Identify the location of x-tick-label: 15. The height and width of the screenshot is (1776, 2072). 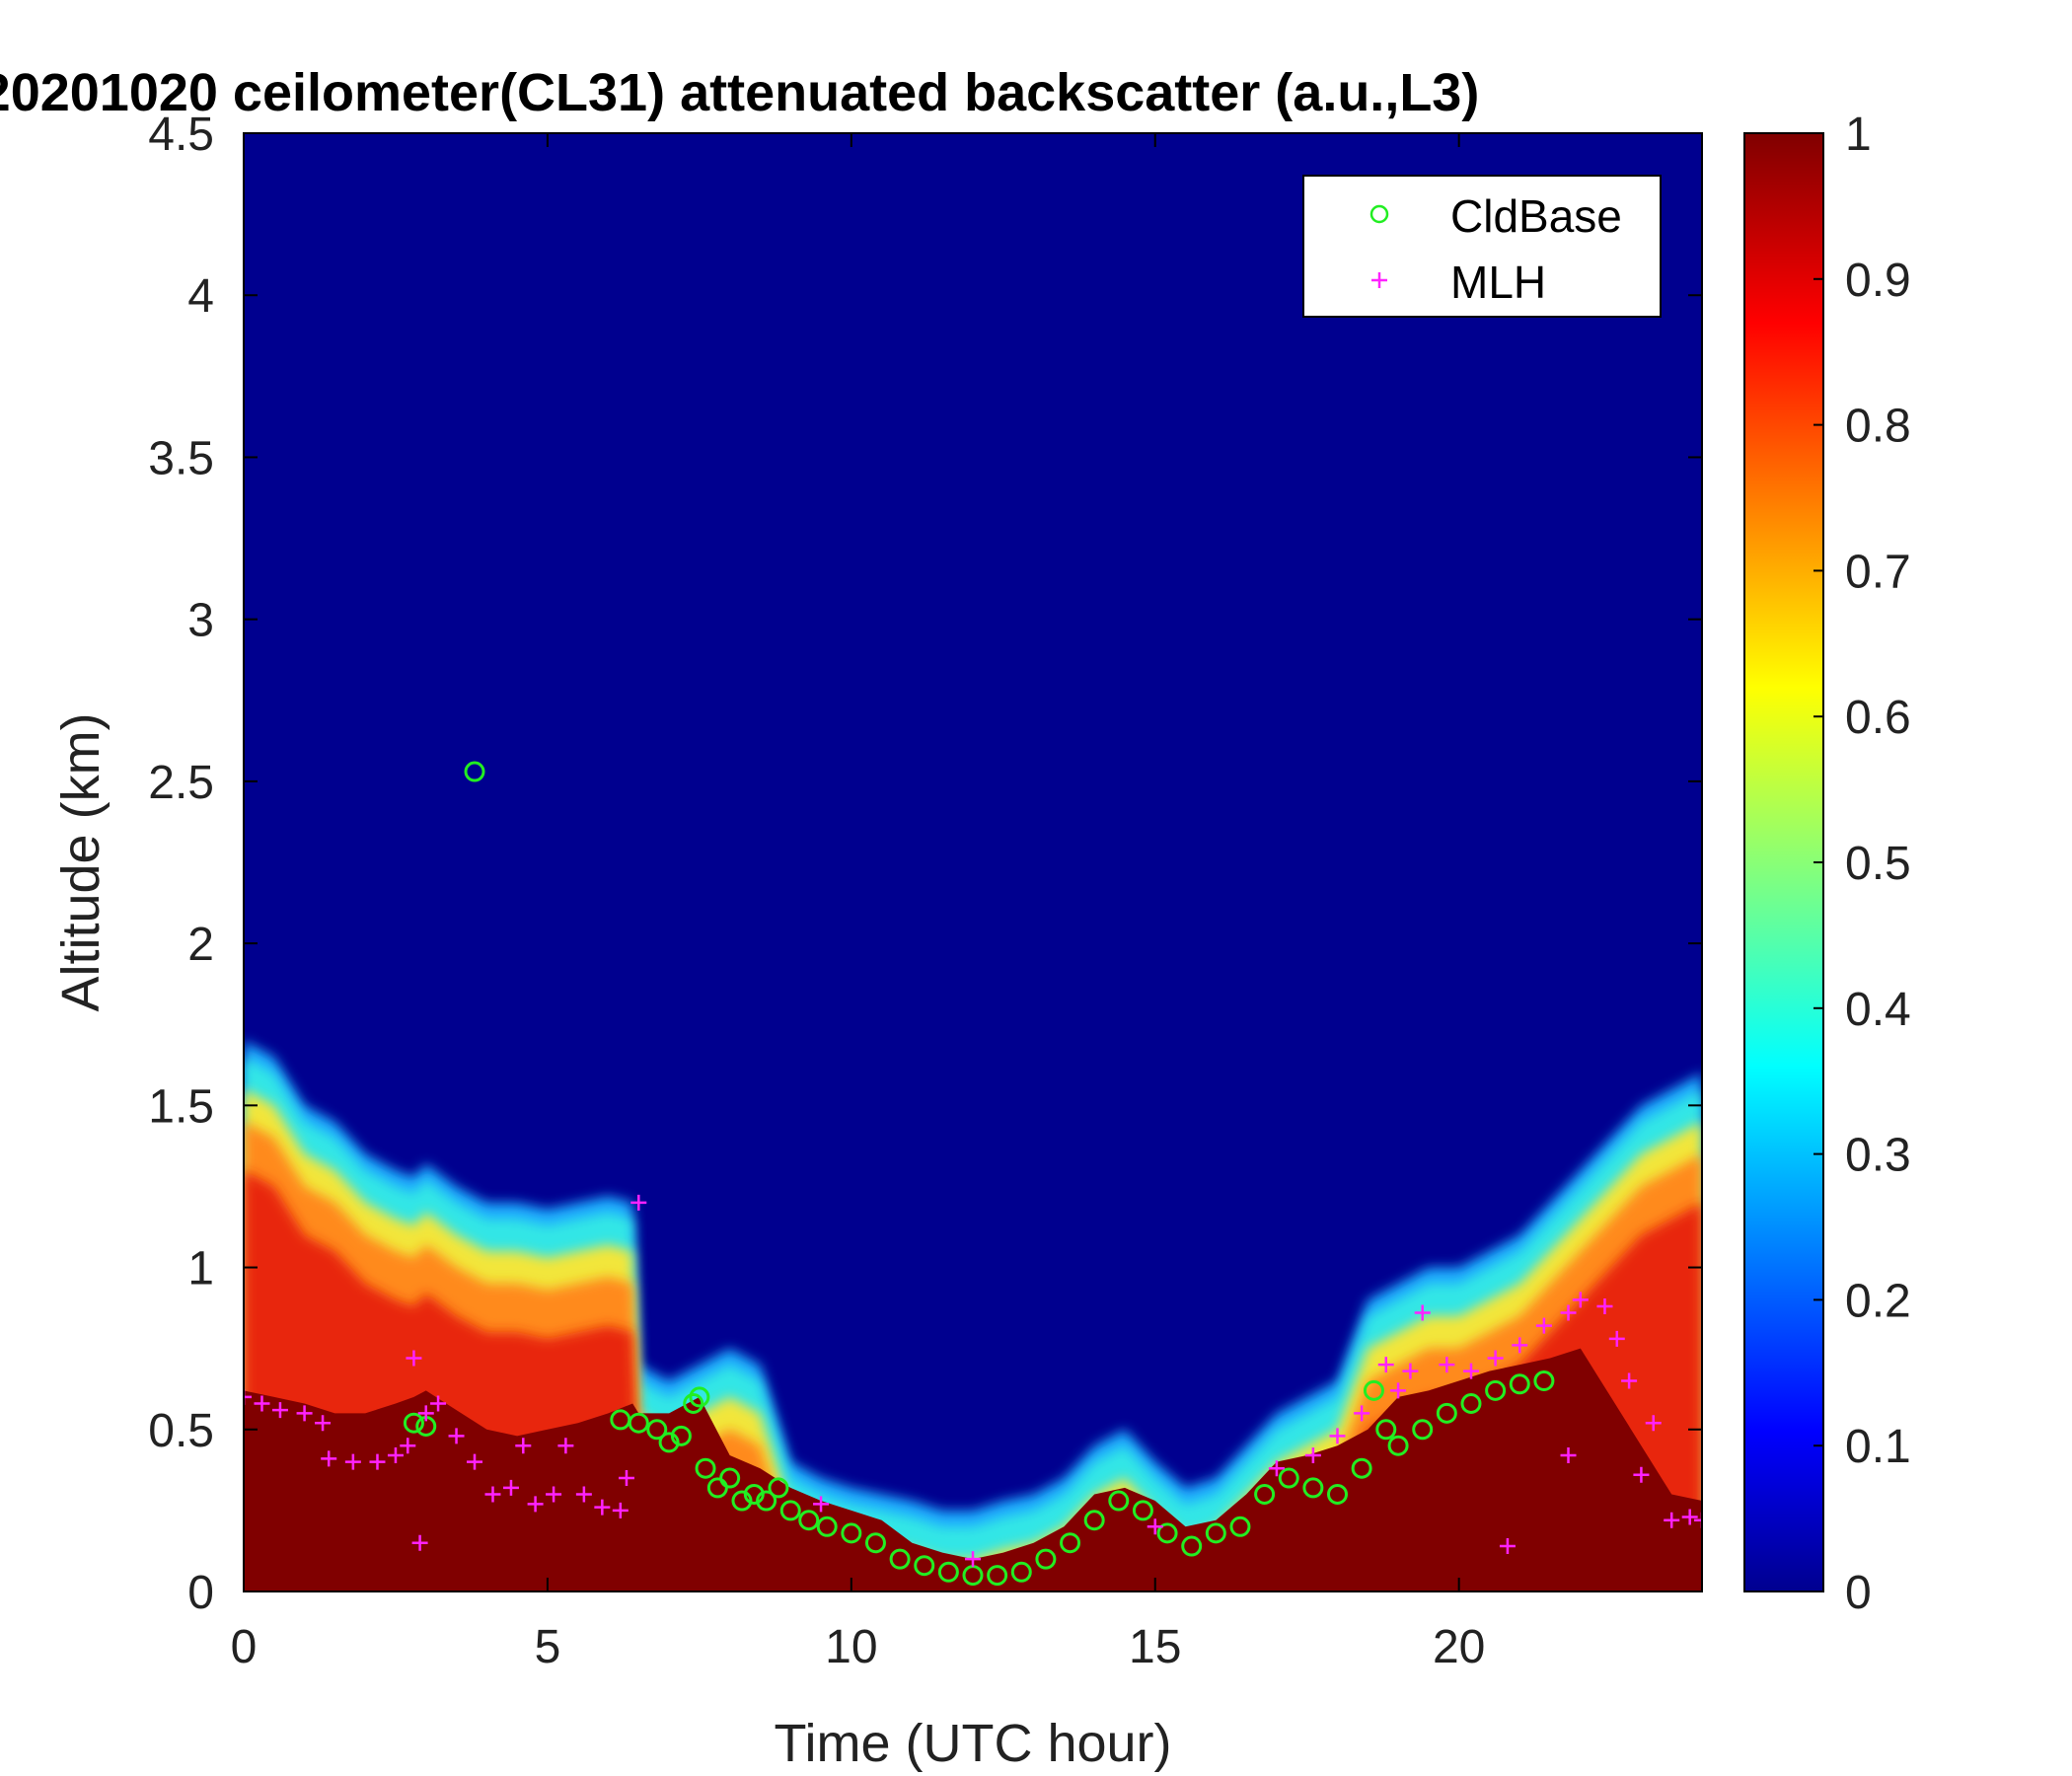
(1155, 1647).